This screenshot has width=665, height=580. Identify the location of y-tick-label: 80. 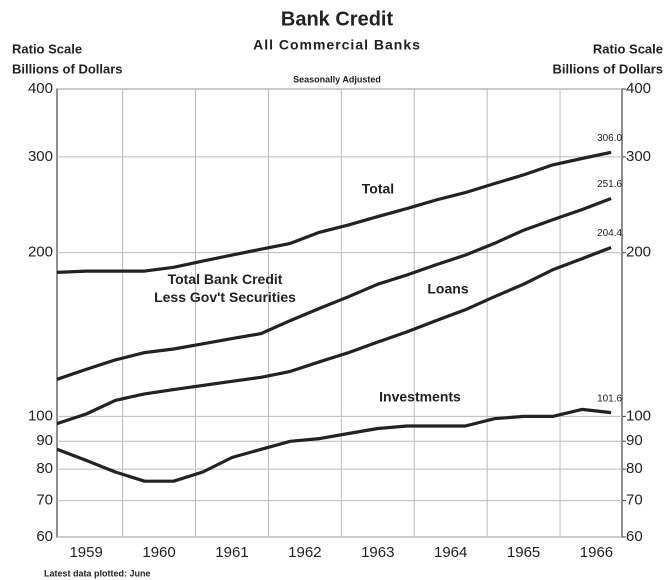
(44, 468).